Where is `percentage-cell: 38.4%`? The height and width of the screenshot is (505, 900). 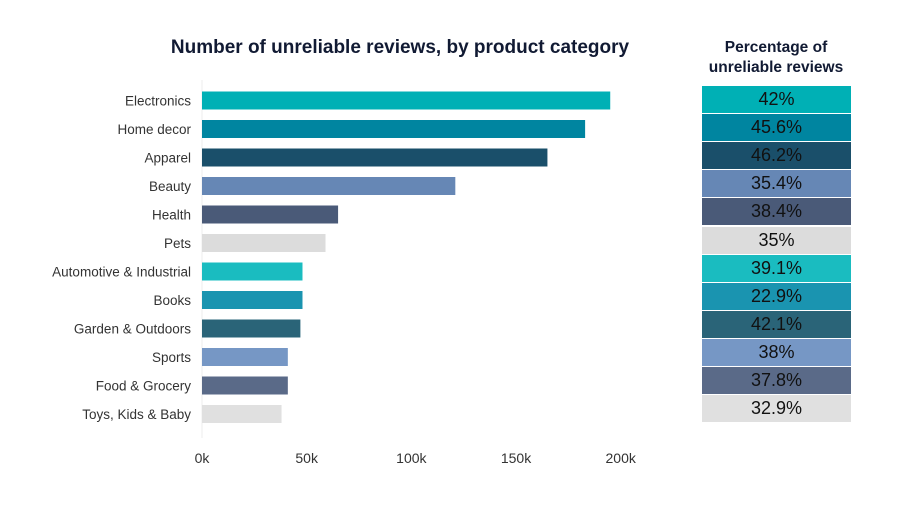
percentage-cell: 38.4% is located at coordinates (776, 212).